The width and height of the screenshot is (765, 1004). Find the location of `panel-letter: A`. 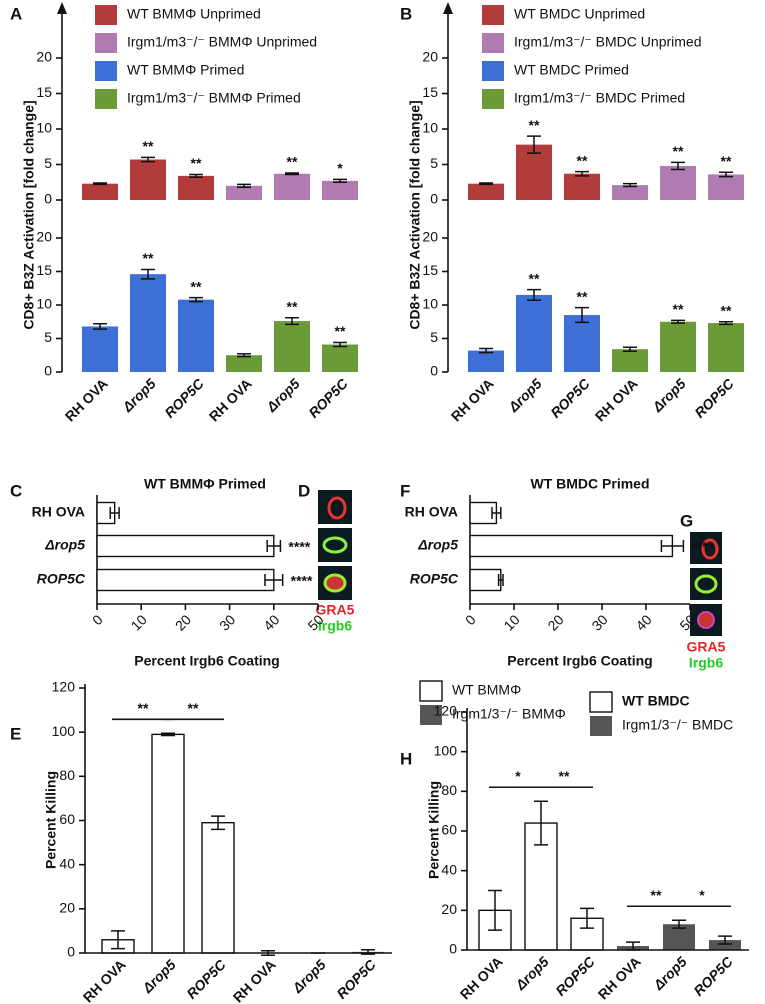

panel-letter: A is located at coordinates (16, 13).